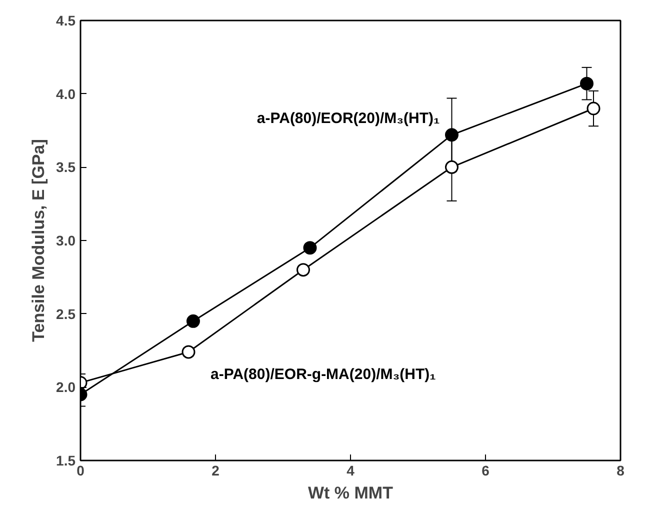  Describe the element at coordinates (66, 387) in the screenshot. I see `y-tick-label: 2.0` at that location.